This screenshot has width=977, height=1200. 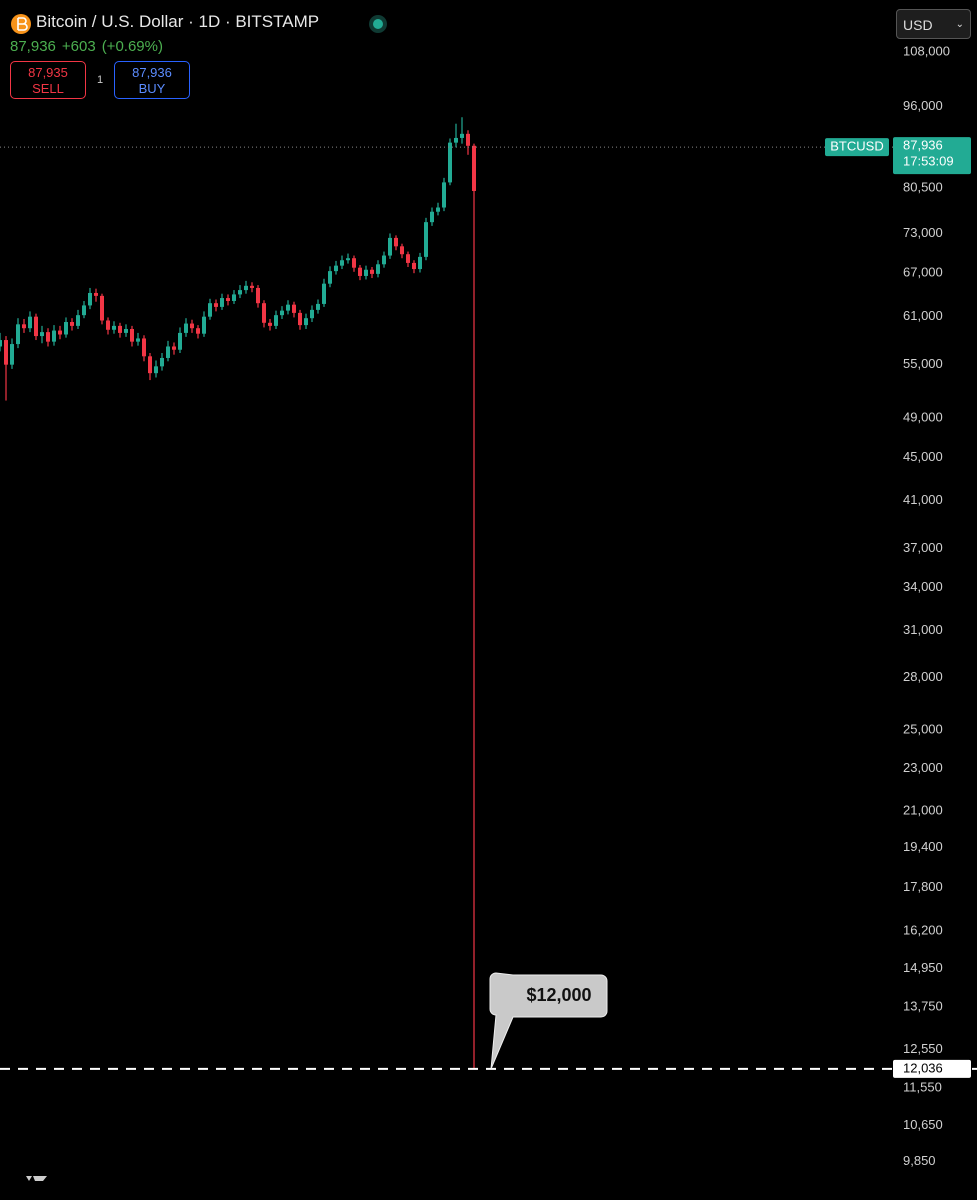 What do you see at coordinates (923, 105) in the screenshot?
I see `y-tick-label: 96,000` at bounding box center [923, 105].